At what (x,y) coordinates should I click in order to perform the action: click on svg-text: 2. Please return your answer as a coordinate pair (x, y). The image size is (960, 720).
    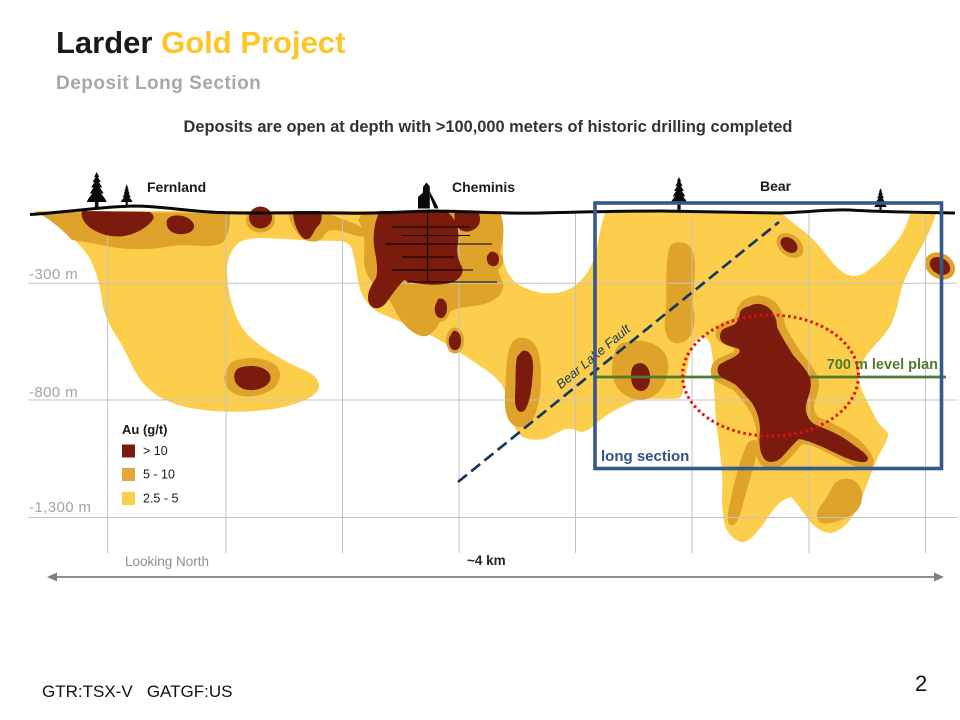
    Looking at the image, I should click on (921, 683).